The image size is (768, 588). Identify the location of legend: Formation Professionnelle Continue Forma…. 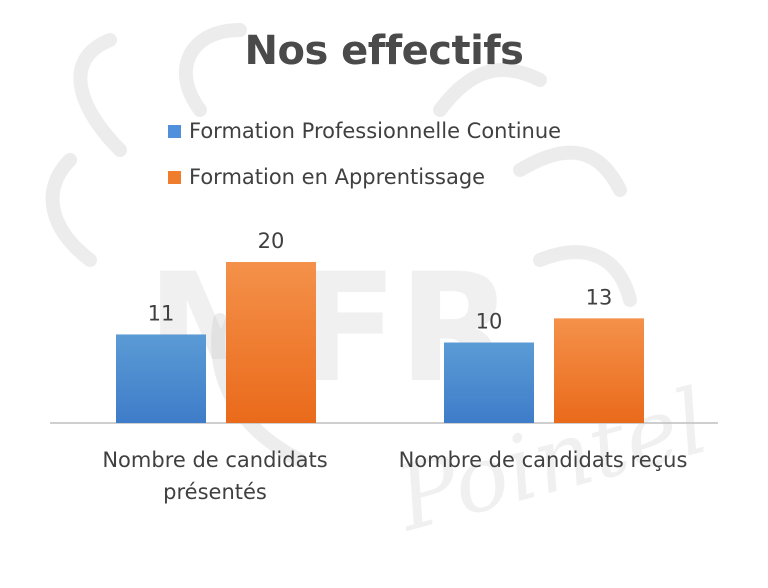
(364, 154).